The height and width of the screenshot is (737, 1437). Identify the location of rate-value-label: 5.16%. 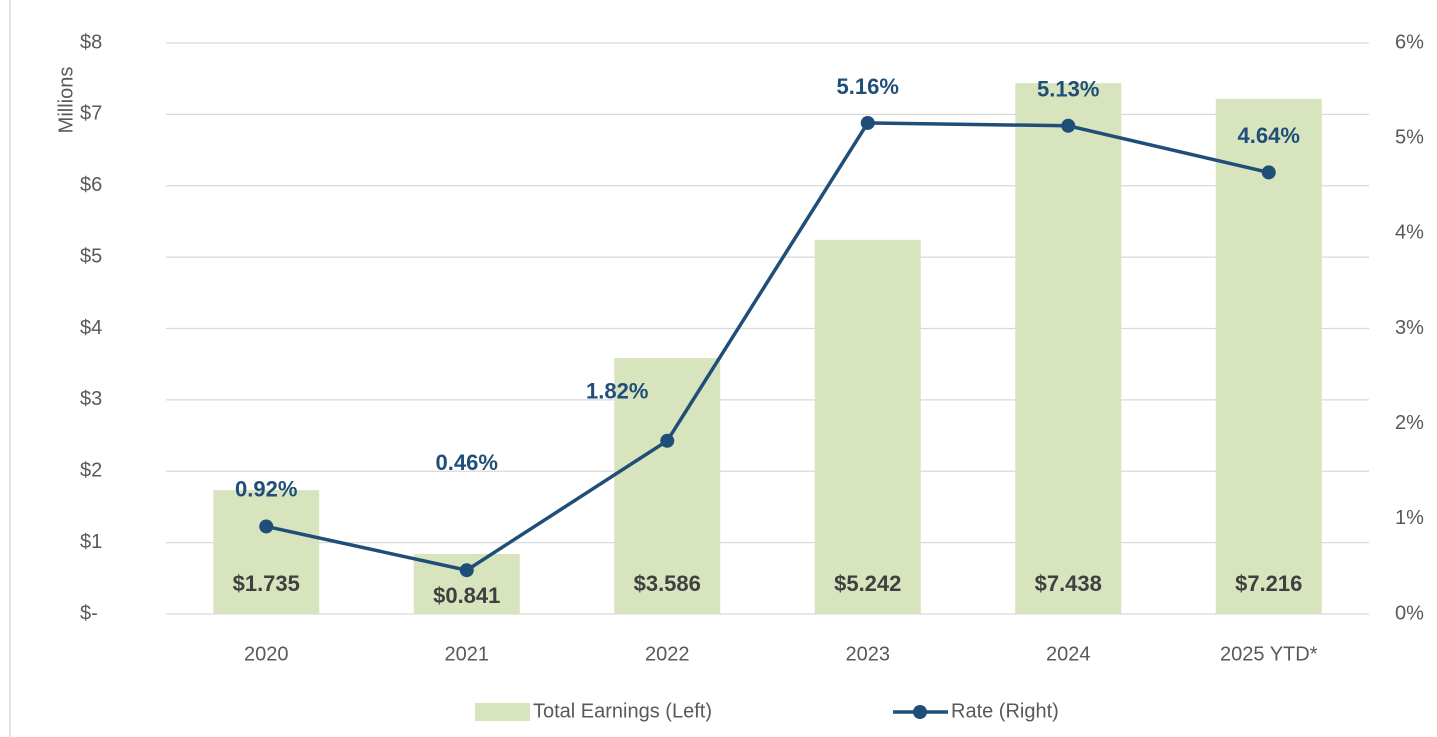
(868, 86).